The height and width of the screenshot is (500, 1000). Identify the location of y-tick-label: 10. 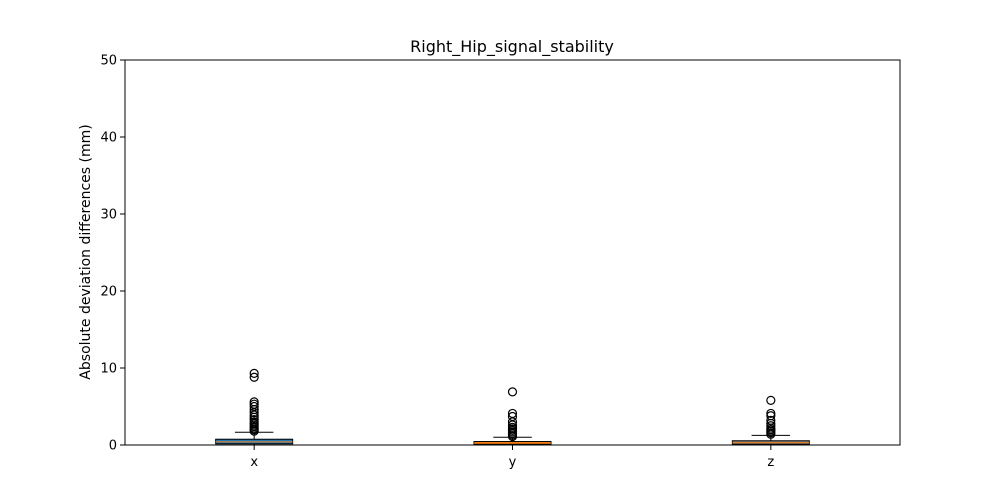
(108, 369).